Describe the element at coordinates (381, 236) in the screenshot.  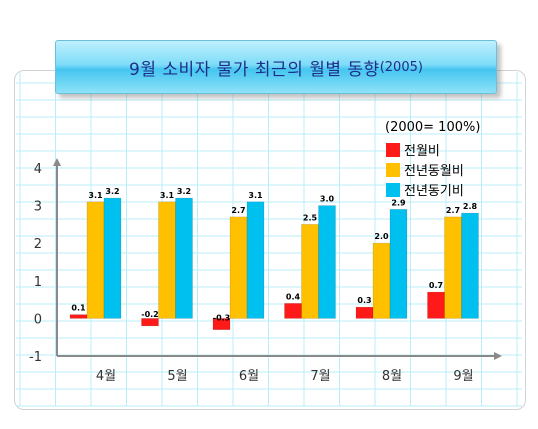
I see `value-label: 2.0` at that location.